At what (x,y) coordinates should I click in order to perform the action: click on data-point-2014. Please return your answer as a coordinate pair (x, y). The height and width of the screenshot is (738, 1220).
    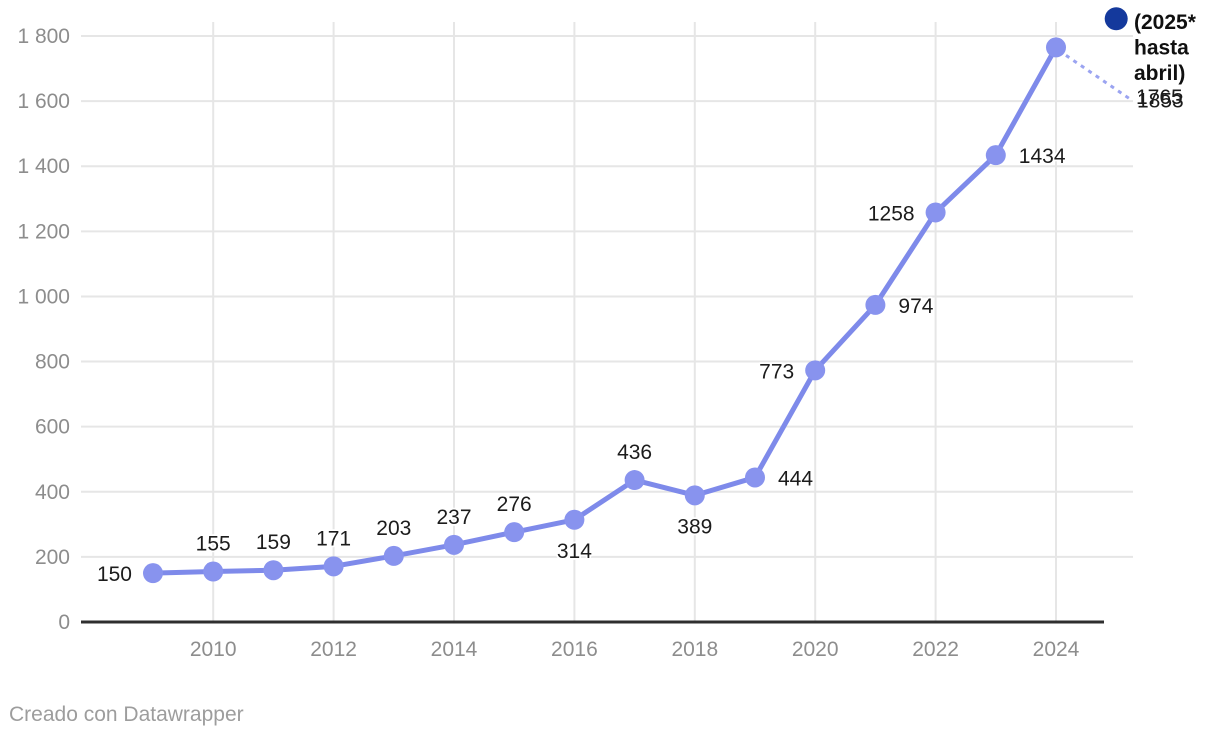
    Looking at the image, I should click on (454, 544).